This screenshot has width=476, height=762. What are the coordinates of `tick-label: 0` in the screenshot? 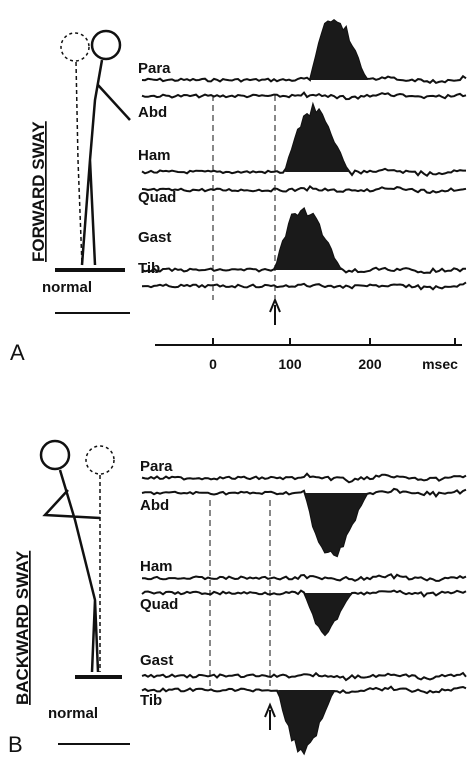 It's located at (213, 364).